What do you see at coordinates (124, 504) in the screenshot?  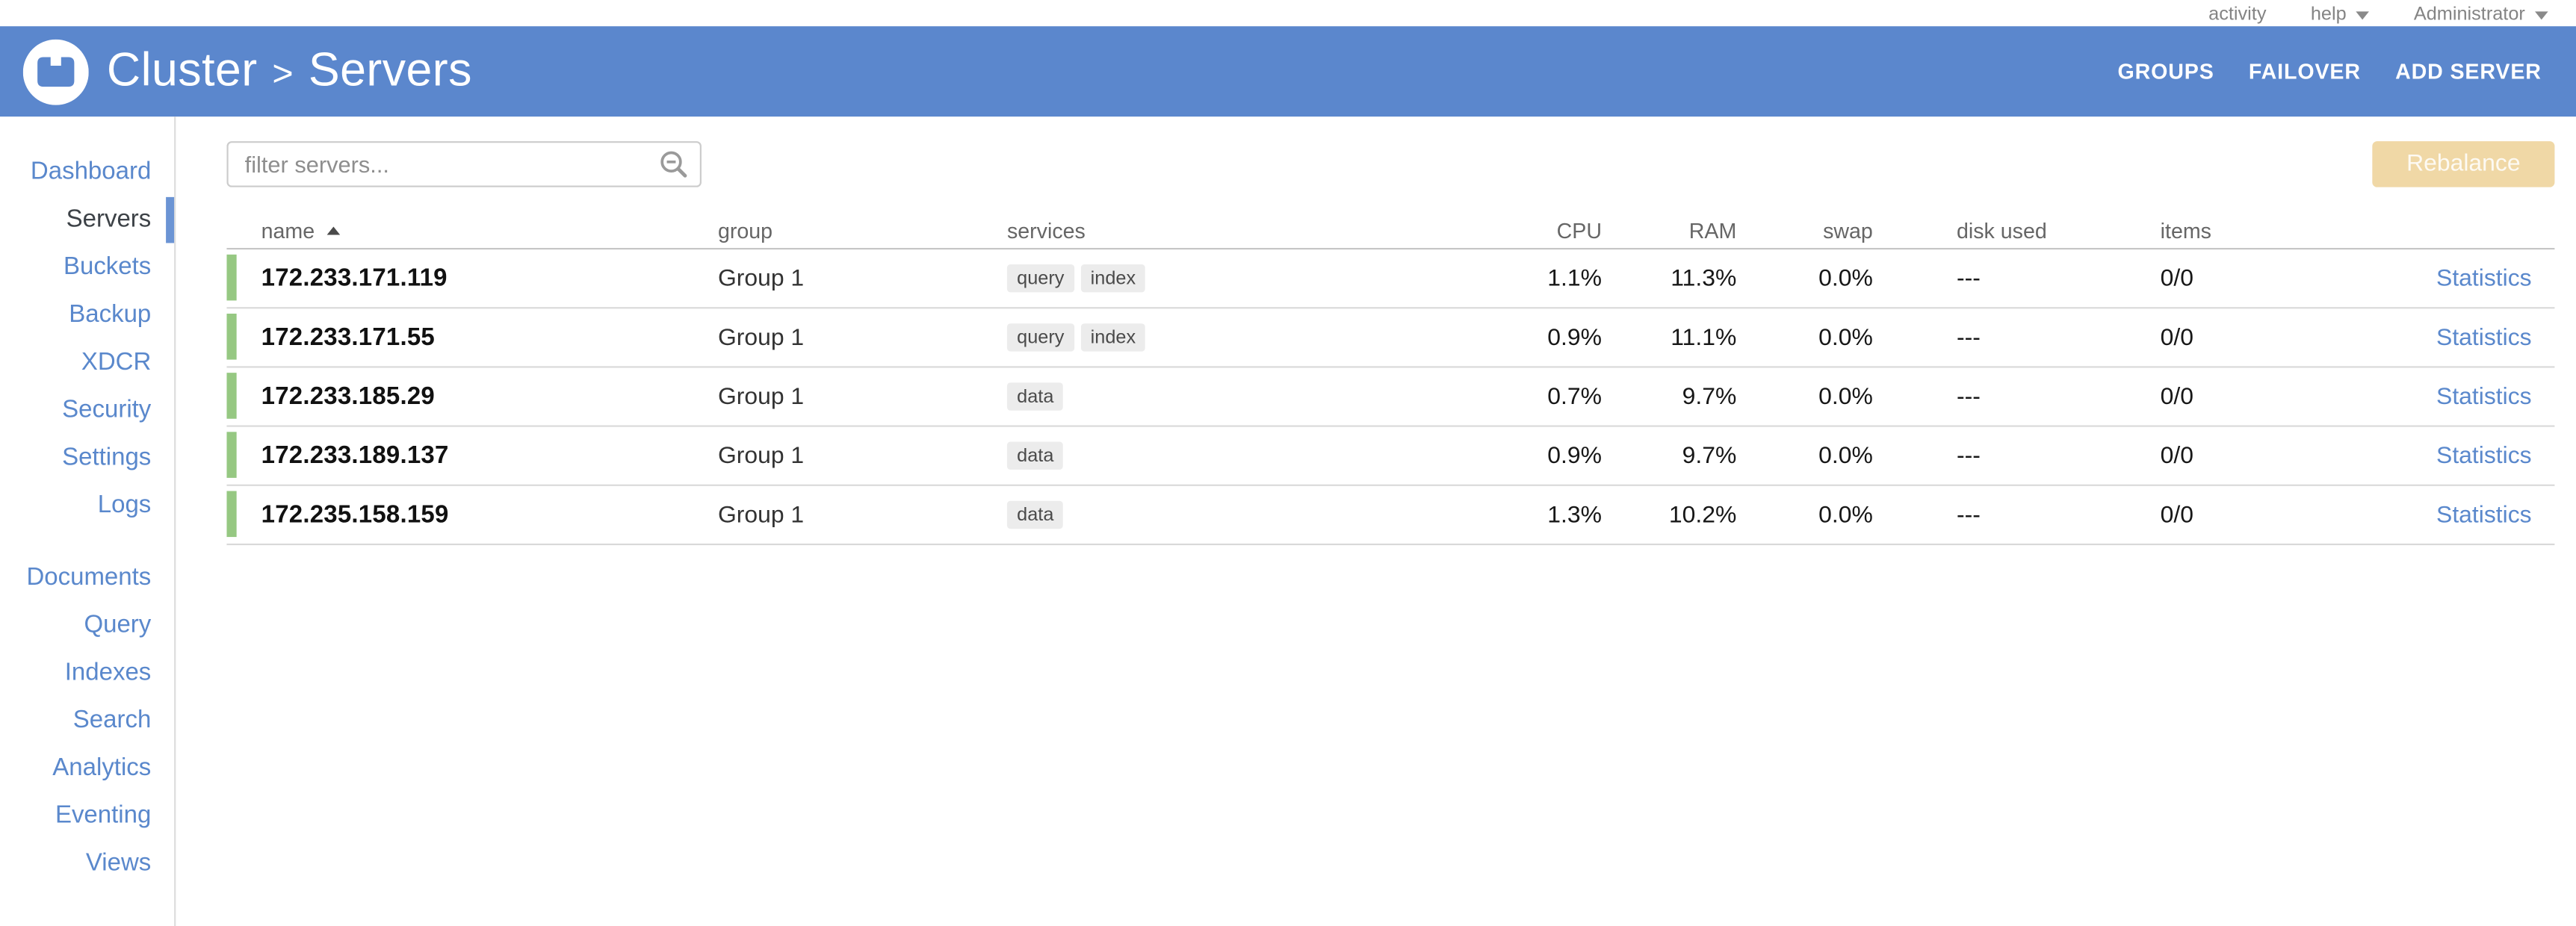 I see `sidebar-item-logs: Logs` at bounding box center [124, 504].